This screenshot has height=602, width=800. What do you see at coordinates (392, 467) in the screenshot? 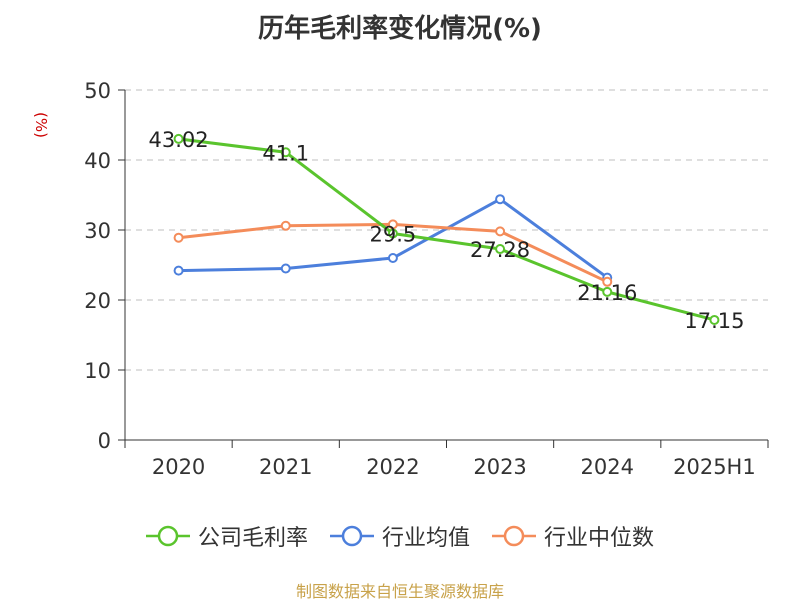
I see `x-tick-label: 2022` at bounding box center [392, 467].